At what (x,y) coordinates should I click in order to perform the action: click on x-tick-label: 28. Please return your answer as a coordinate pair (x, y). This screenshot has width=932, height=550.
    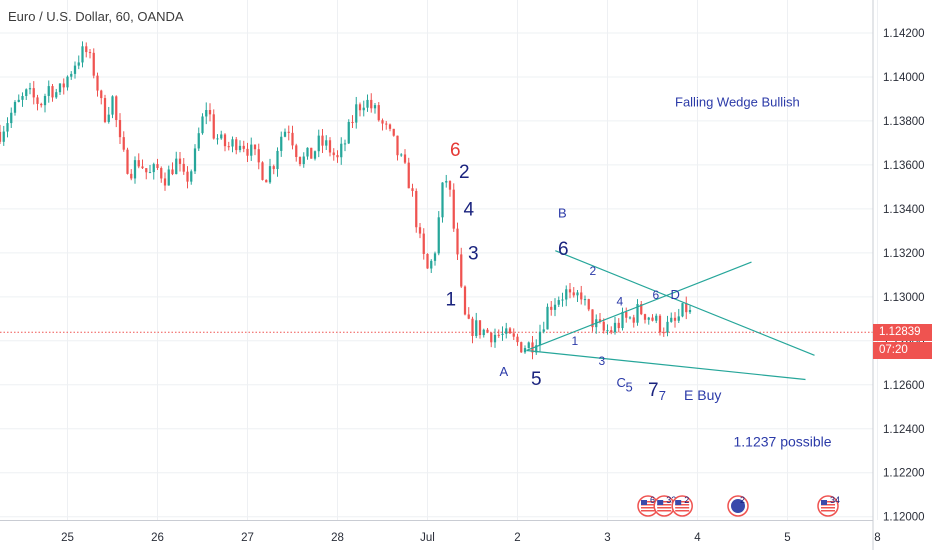
    Looking at the image, I should click on (337, 538).